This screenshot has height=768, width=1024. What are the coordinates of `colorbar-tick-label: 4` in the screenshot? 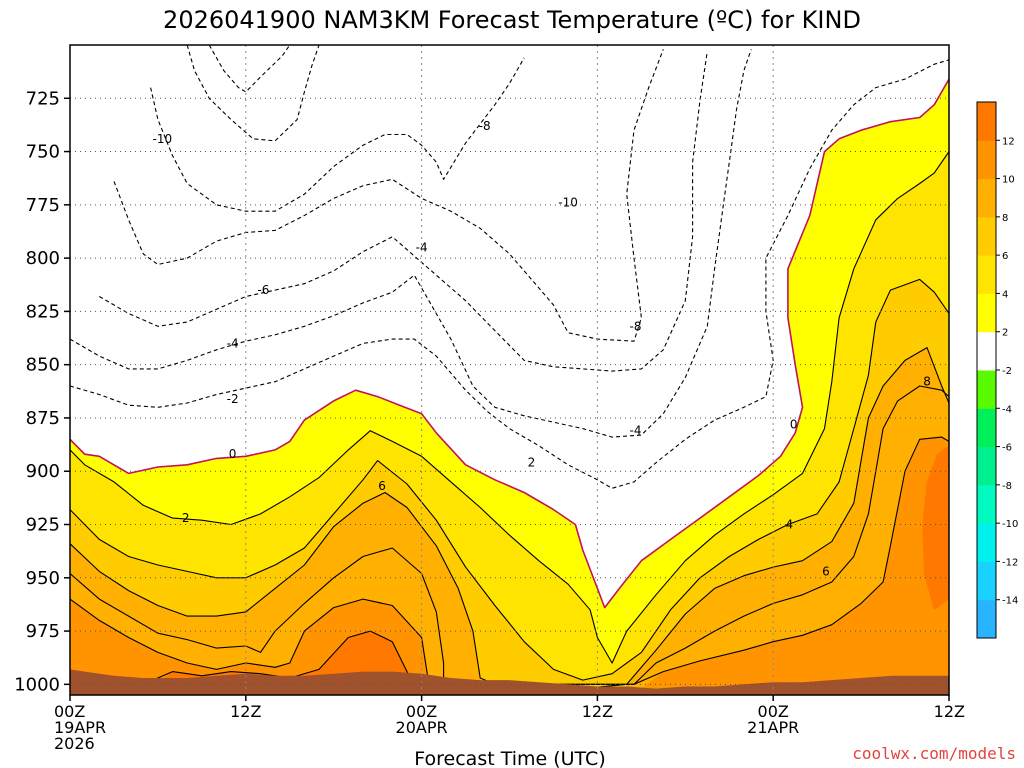 It's located at (1005, 294).